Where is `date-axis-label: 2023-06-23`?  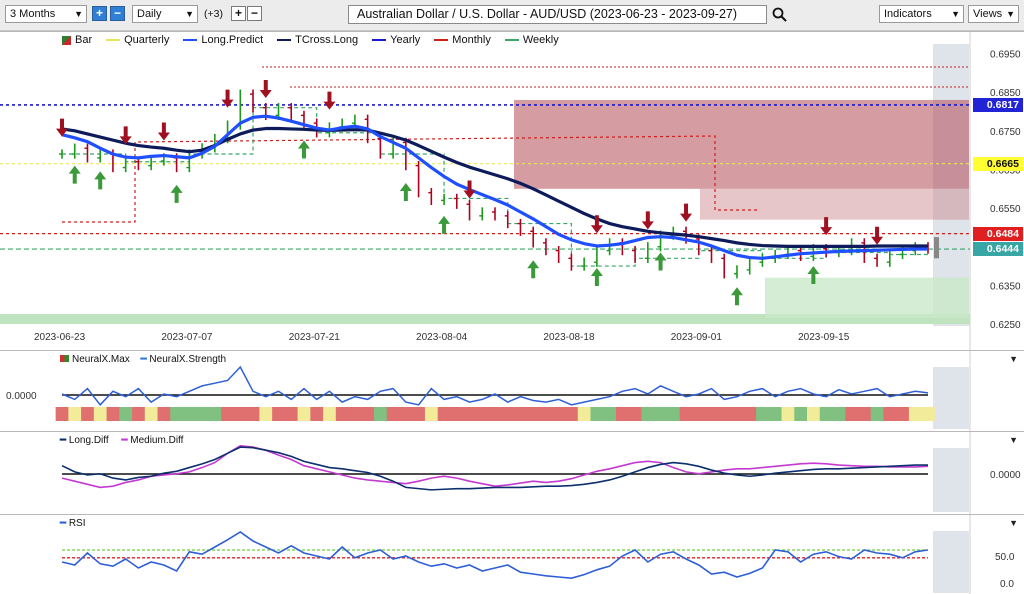
date-axis-label: 2023-06-23 is located at coordinates (60, 337).